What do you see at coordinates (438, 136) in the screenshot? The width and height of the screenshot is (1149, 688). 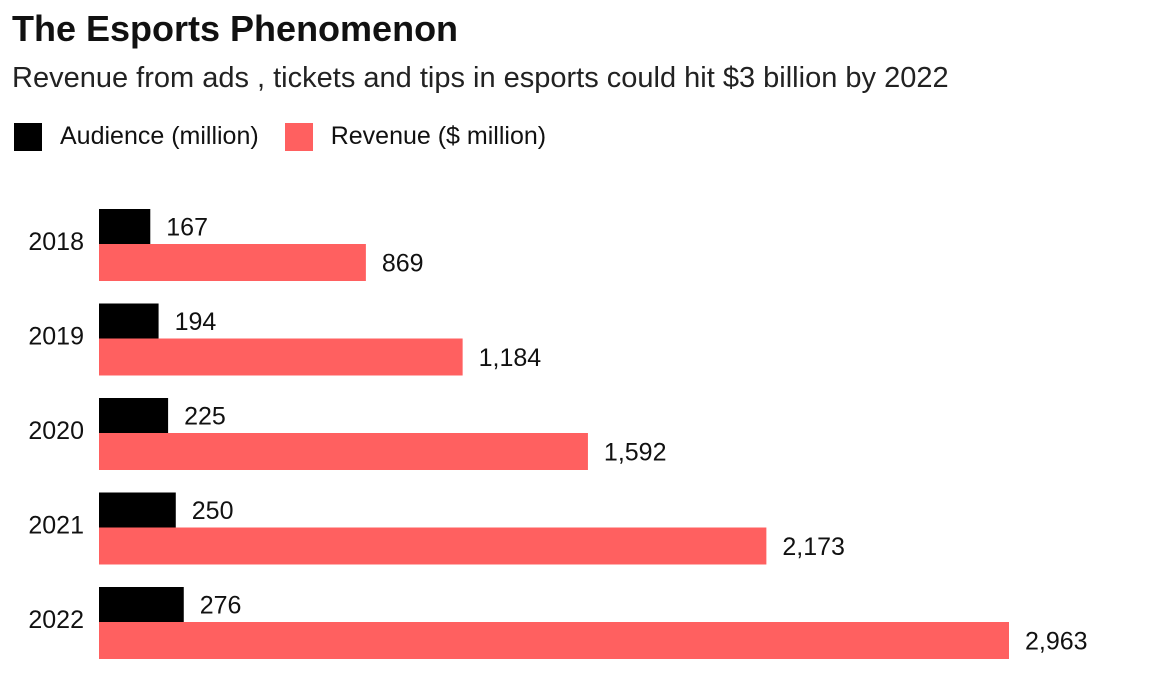 I see `legend-label-revenue: Revenue ($ million)` at bounding box center [438, 136].